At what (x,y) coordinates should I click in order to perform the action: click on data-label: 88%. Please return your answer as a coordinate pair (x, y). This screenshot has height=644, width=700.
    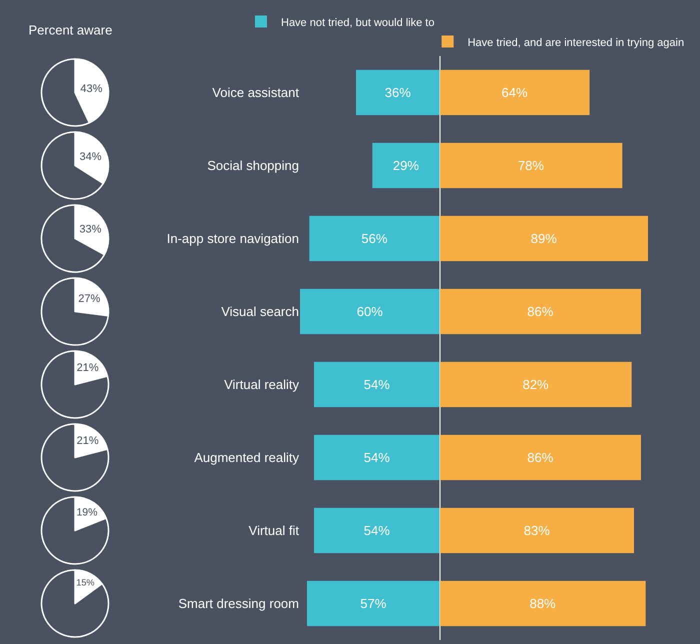
    Looking at the image, I should click on (543, 603).